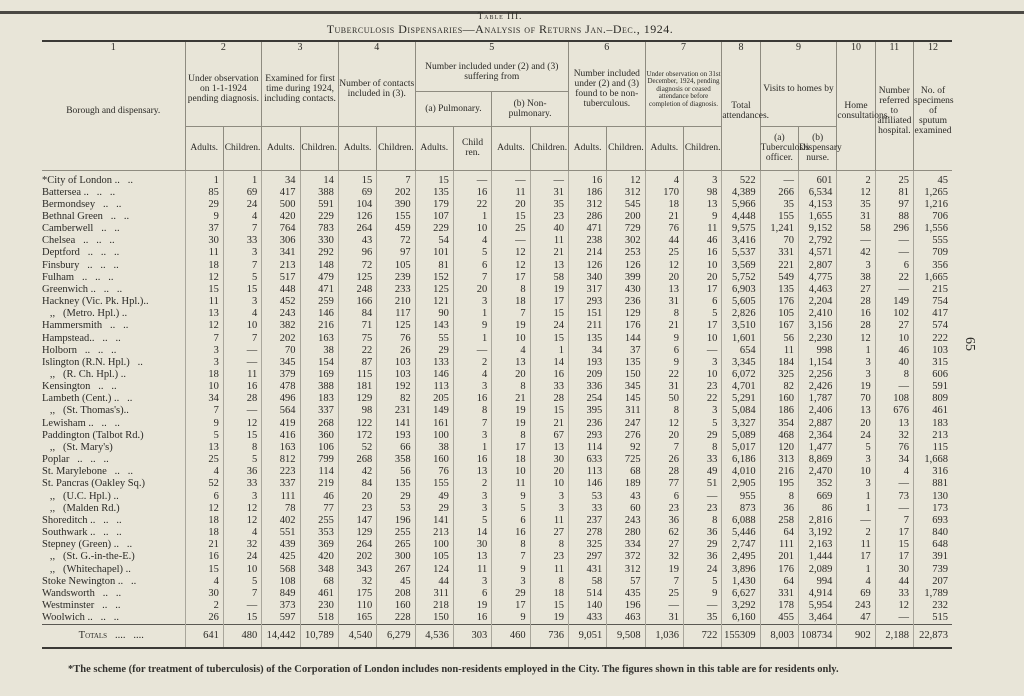 The height and width of the screenshot is (696, 1024). I want to click on value-cell: 3,510, so click(741, 326).